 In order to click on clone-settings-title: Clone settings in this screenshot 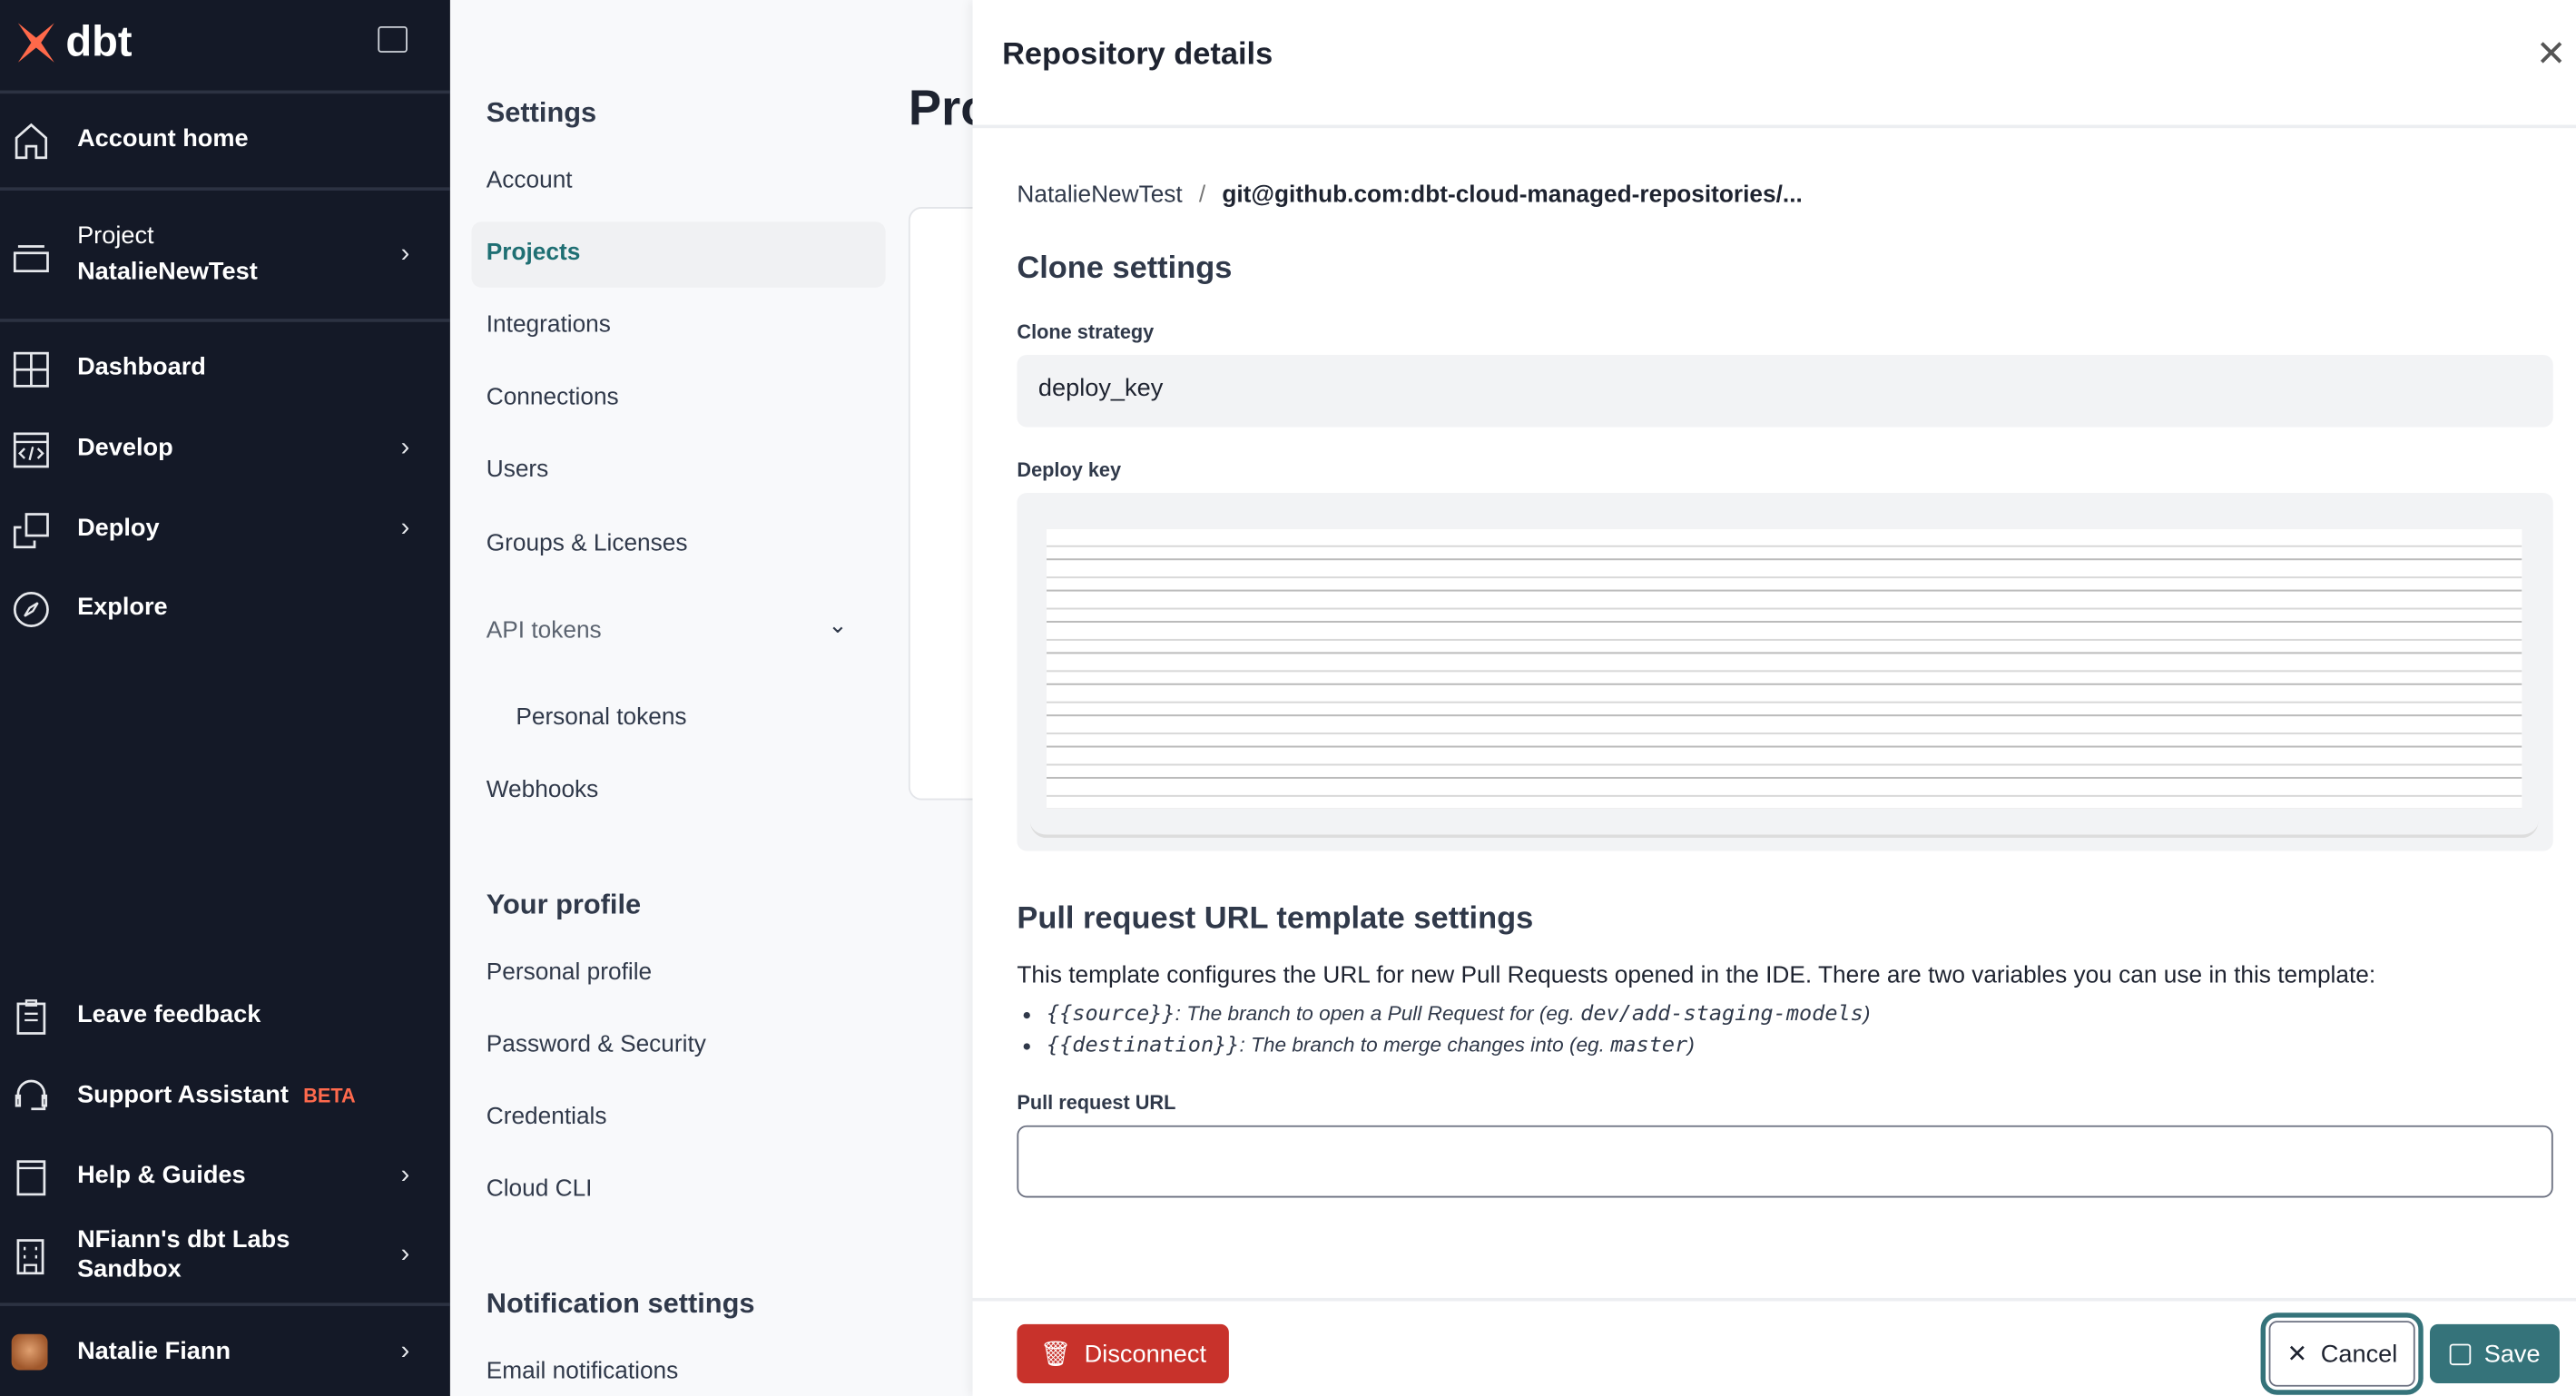, I will do `click(1125, 268)`.